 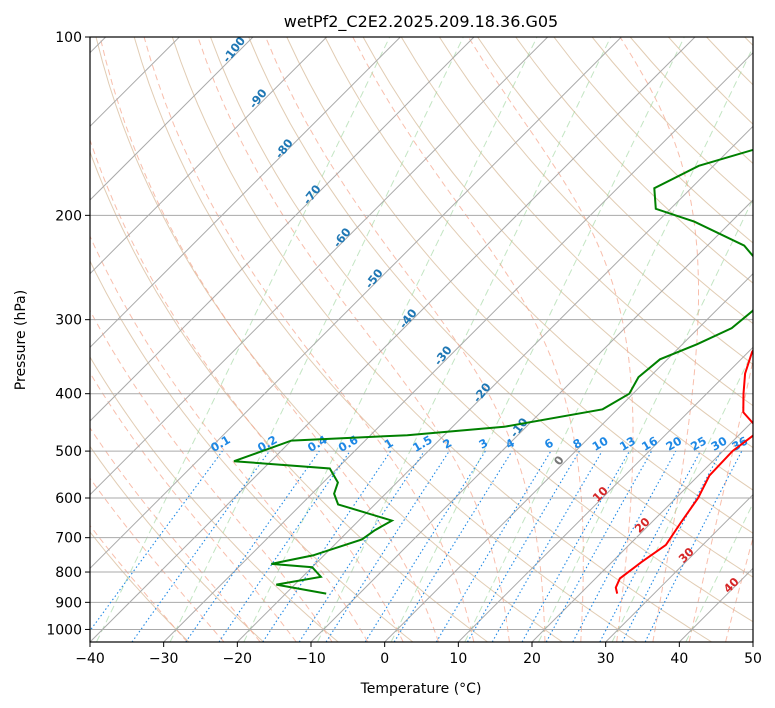 What do you see at coordinates (68, 216) in the screenshot?
I see `y-tick-label: 200` at bounding box center [68, 216].